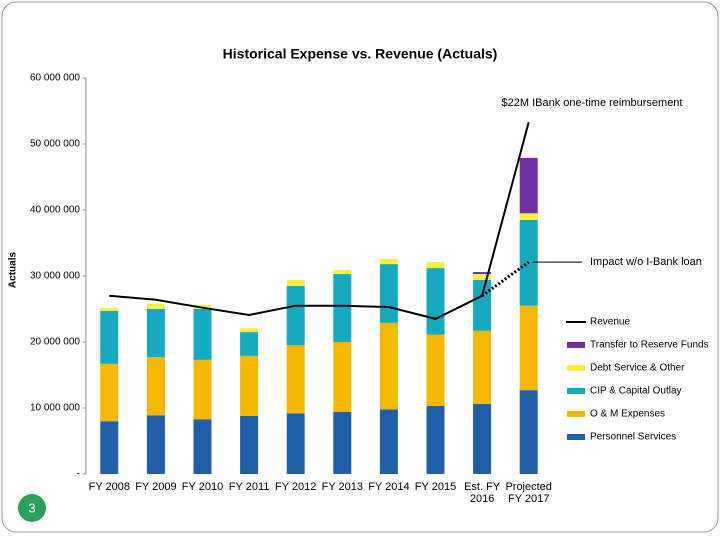 The width and height of the screenshot is (720, 540). Describe the element at coordinates (649, 345) in the screenshot. I see `legend-label: Transfer to Reserve Funds` at that location.